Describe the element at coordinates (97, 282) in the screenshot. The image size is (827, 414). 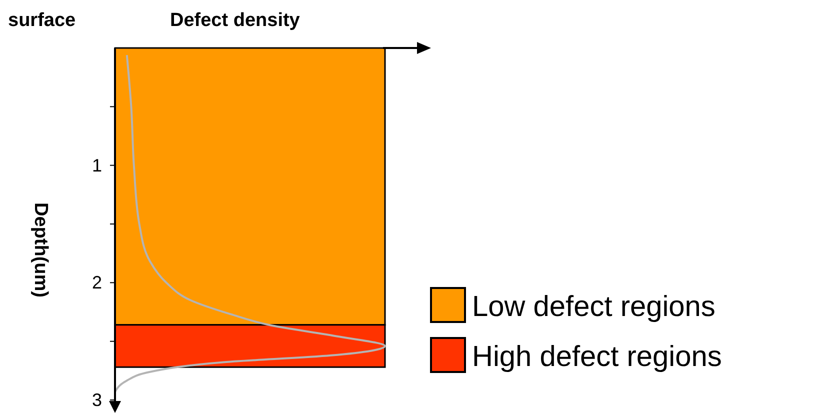
I see `y-tick-label: 2` at that location.